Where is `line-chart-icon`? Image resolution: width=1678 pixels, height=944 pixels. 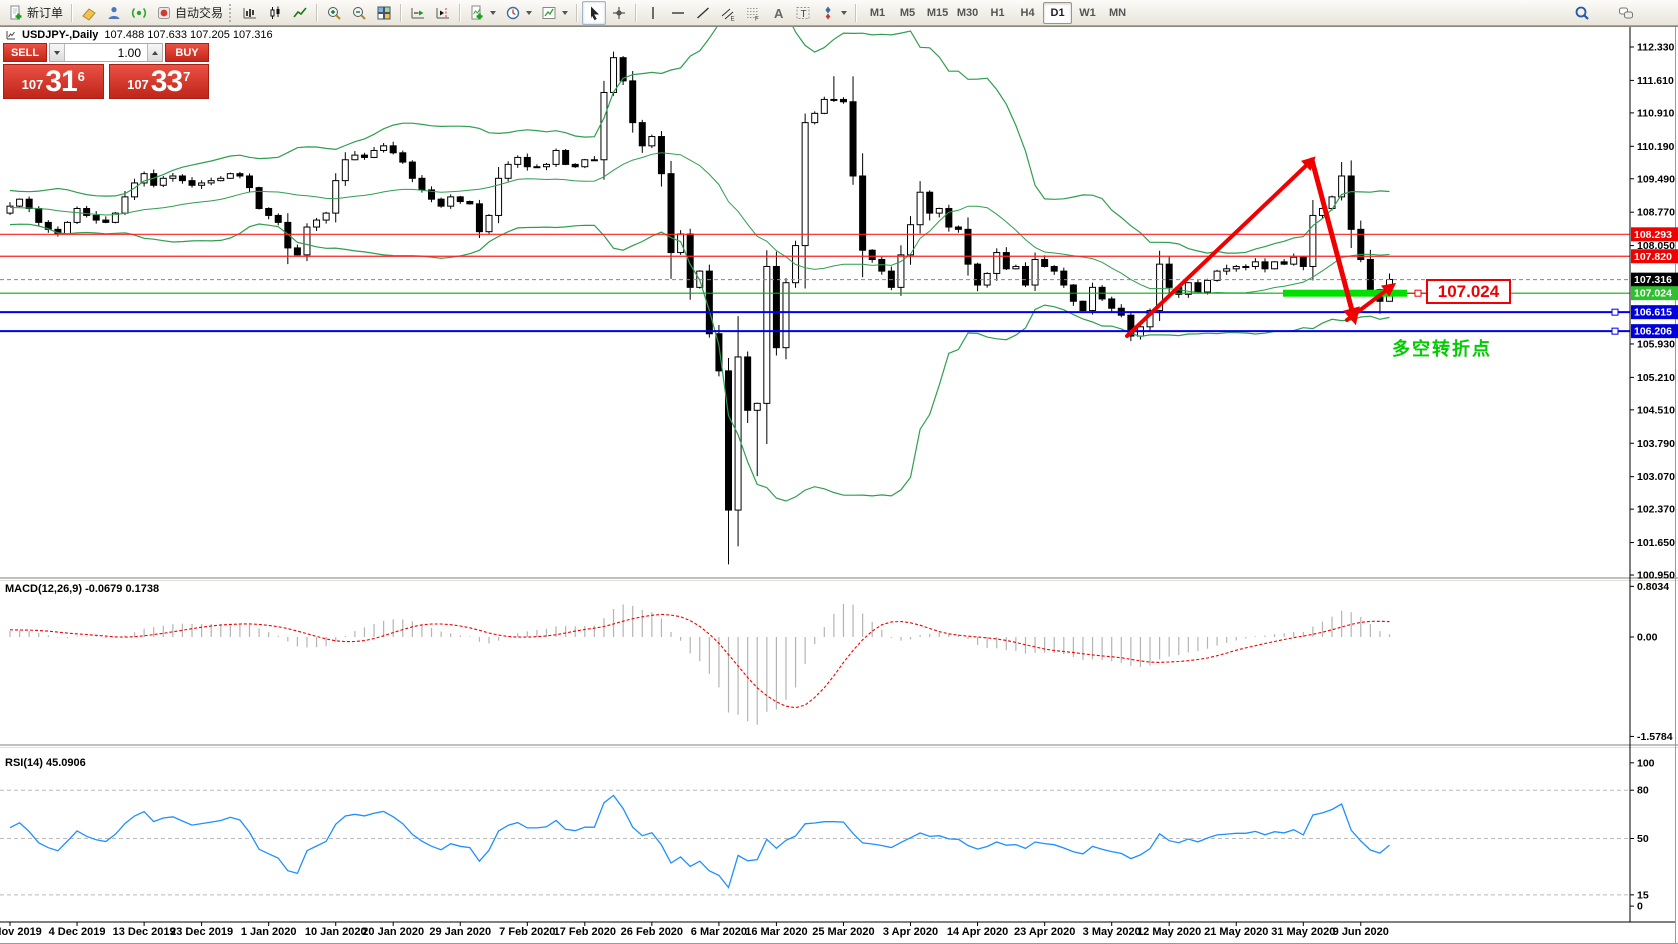
line-chart-icon is located at coordinates (300, 11).